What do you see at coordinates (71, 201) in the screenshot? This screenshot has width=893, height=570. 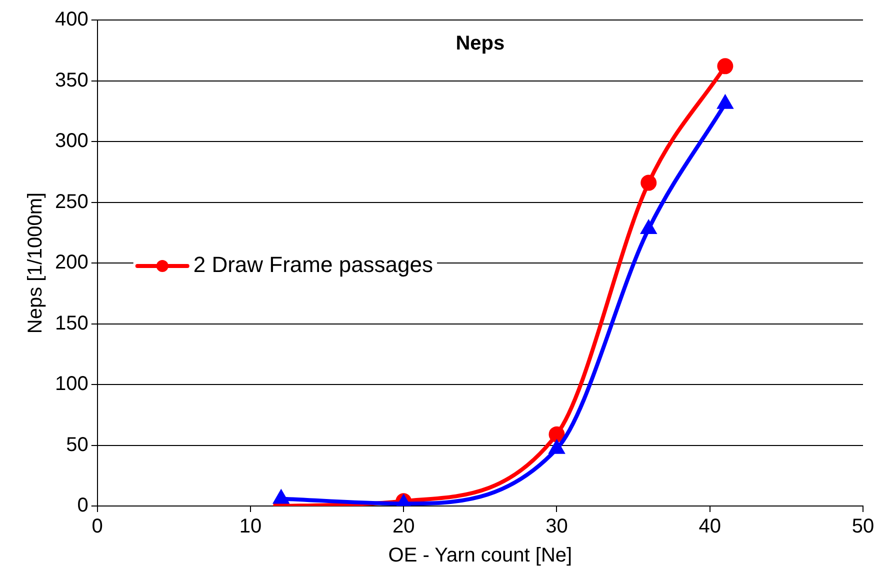 I see `y-tick-label: 250` at bounding box center [71, 201].